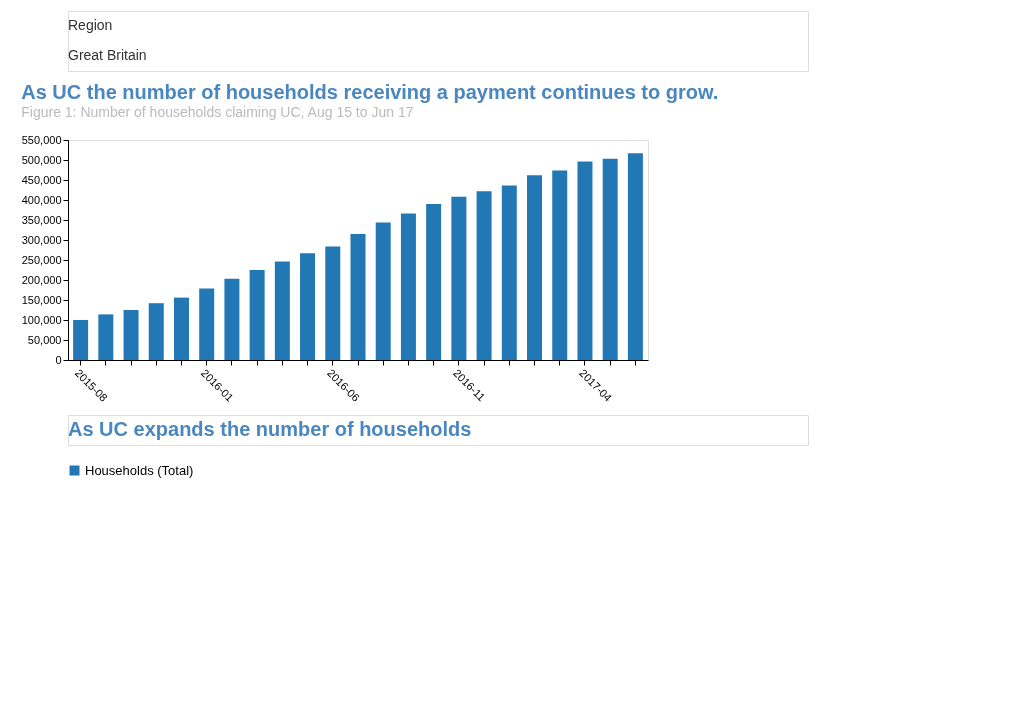 This screenshot has width=1033, height=701. I want to click on text: Region, so click(90, 25).